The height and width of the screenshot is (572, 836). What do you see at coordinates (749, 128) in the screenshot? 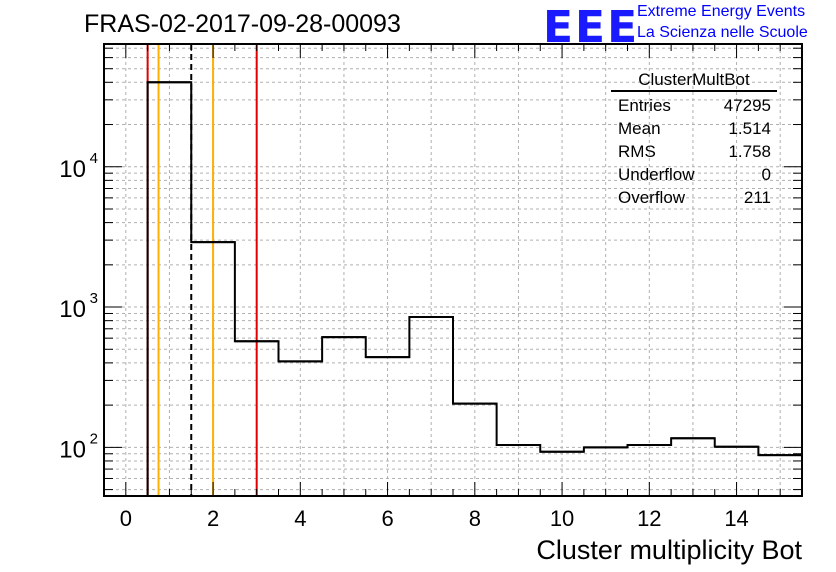
I see `stats-value: 1.514` at bounding box center [749, 128].